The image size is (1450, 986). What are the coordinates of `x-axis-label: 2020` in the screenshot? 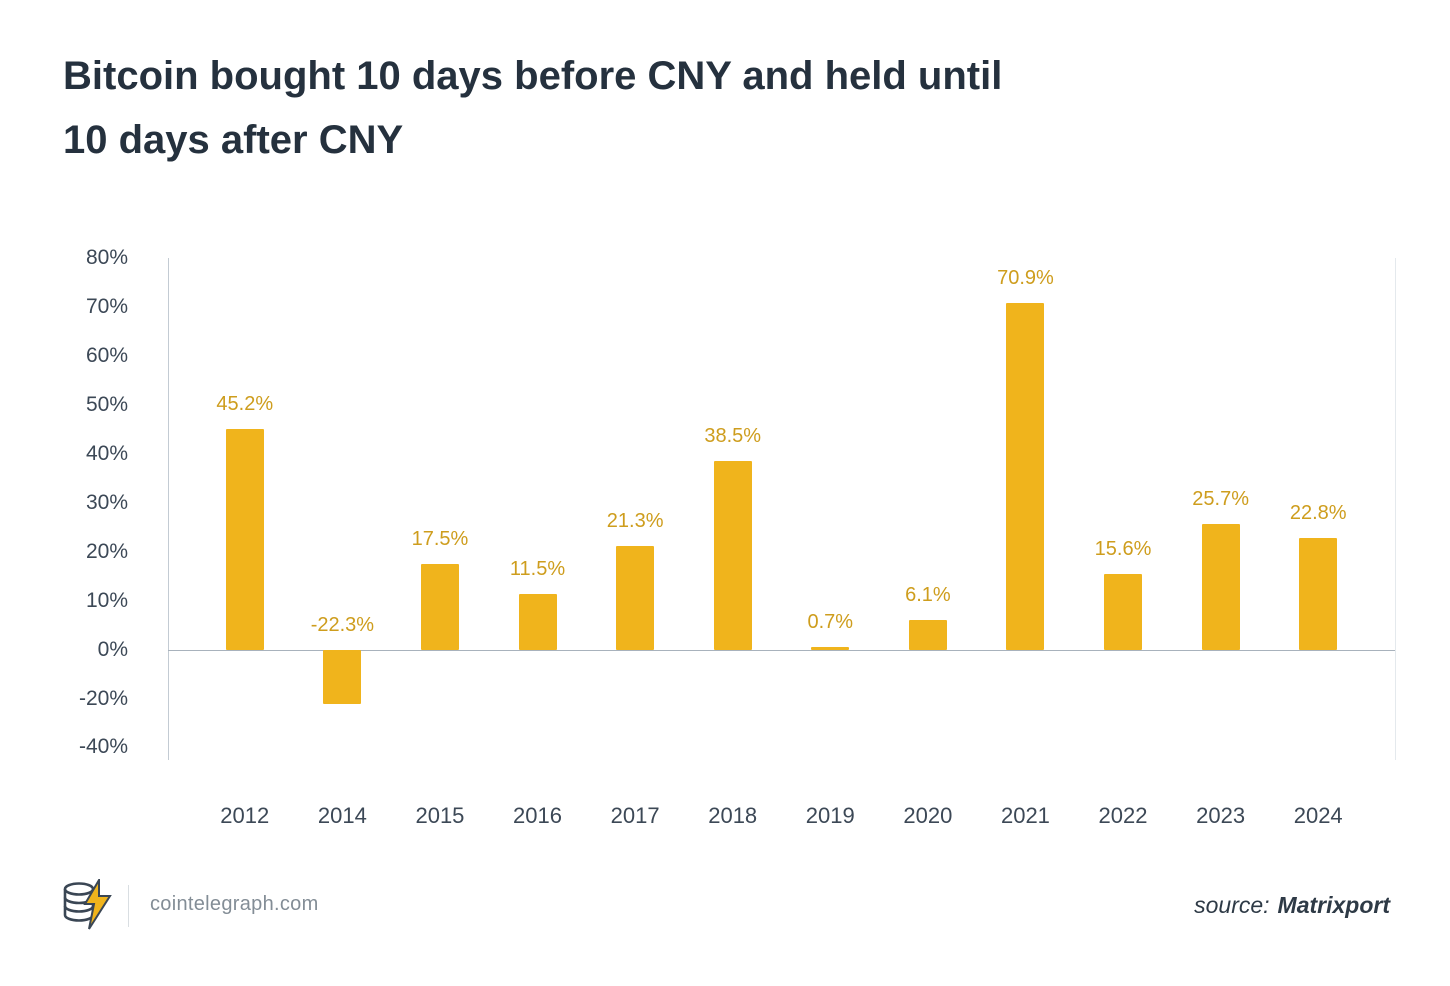 It's located at (928, 815).